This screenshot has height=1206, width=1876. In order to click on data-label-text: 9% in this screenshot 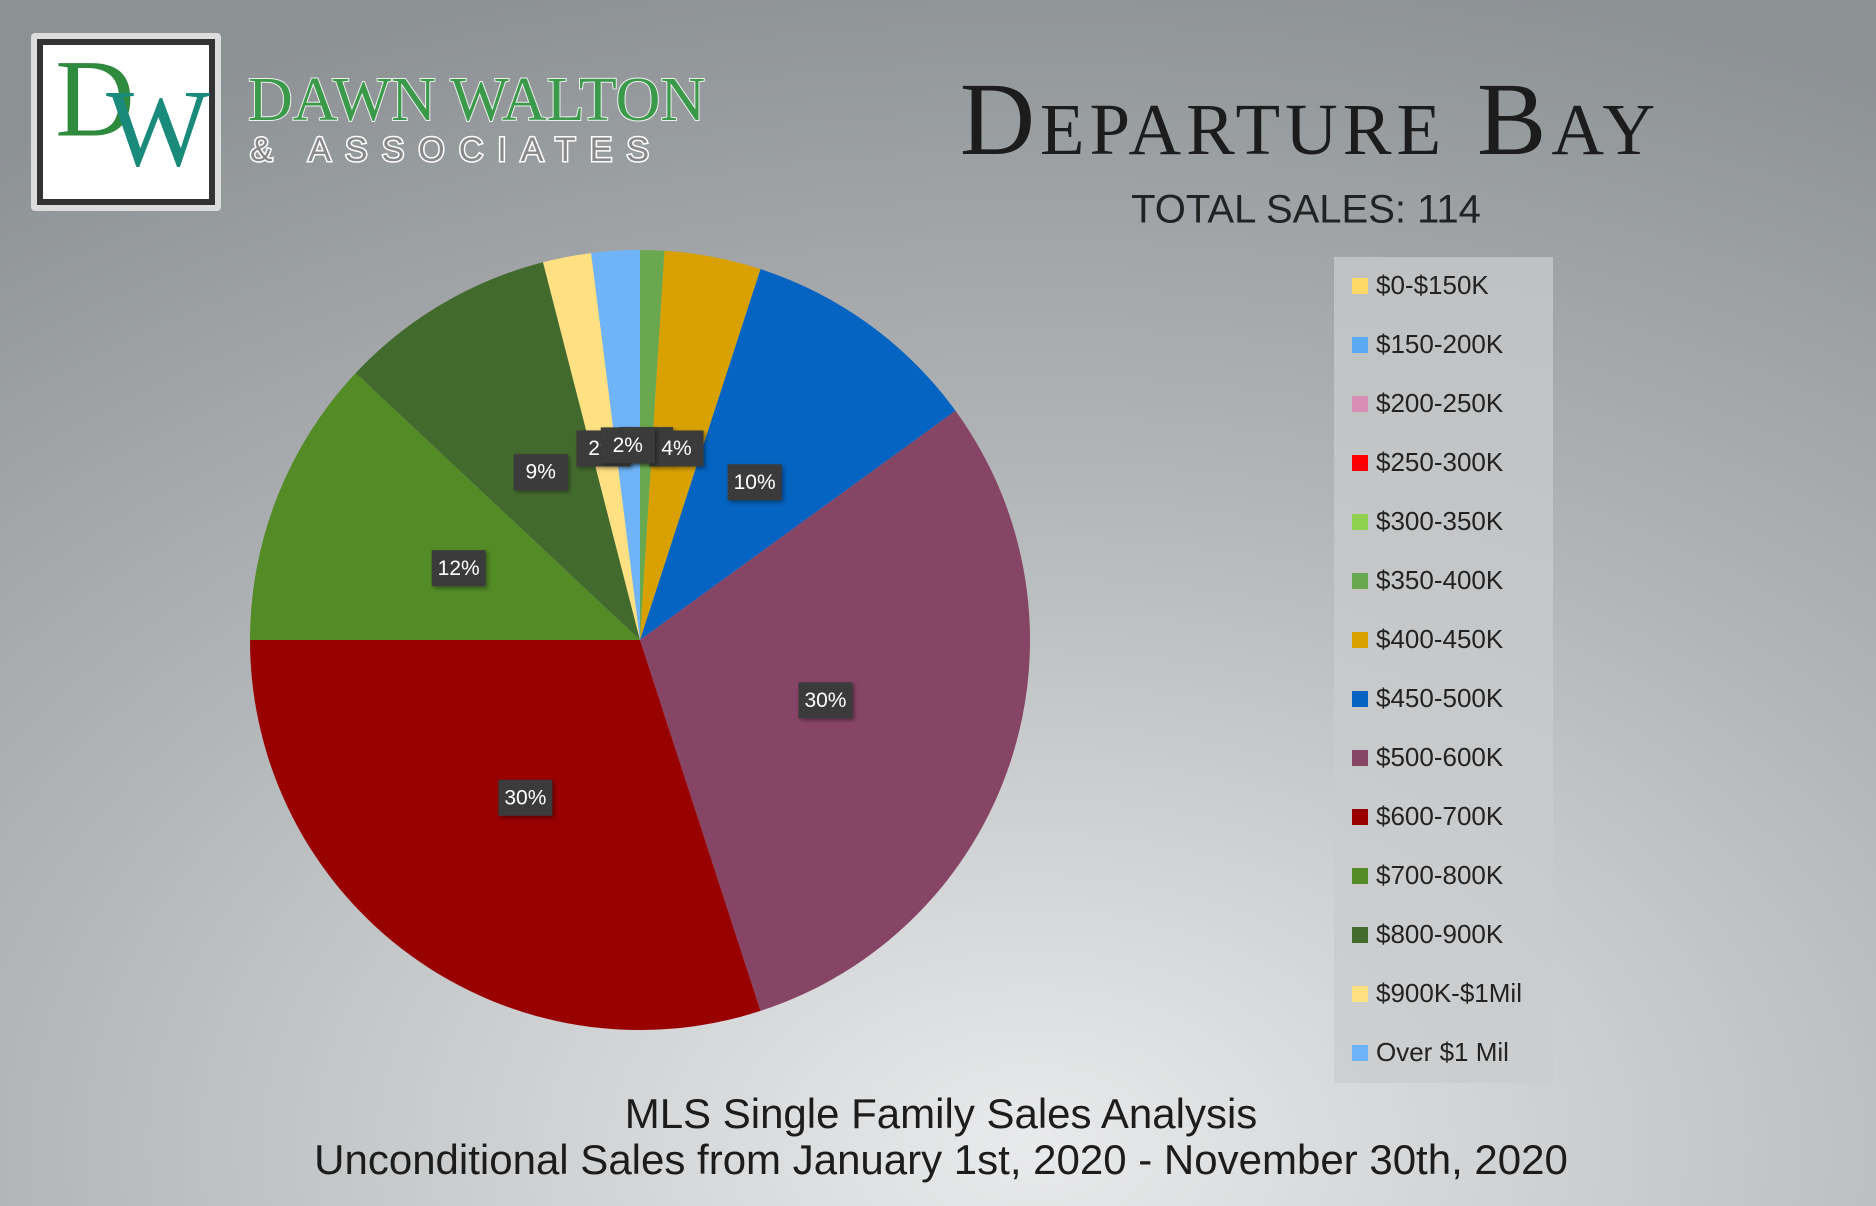, I will do `click(541, 472)`.